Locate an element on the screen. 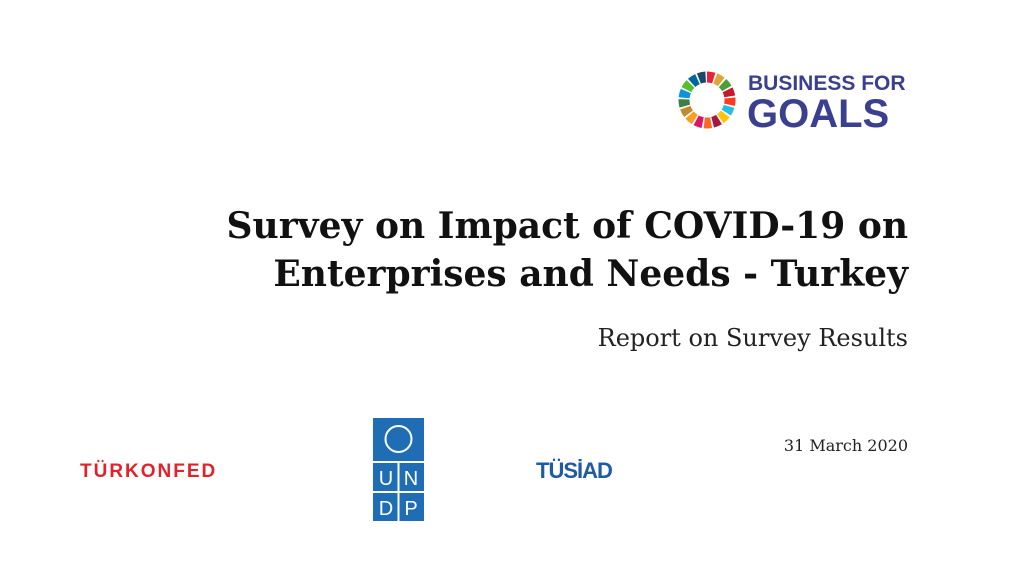  undp-letter: N is located at coordinates (411, 479).